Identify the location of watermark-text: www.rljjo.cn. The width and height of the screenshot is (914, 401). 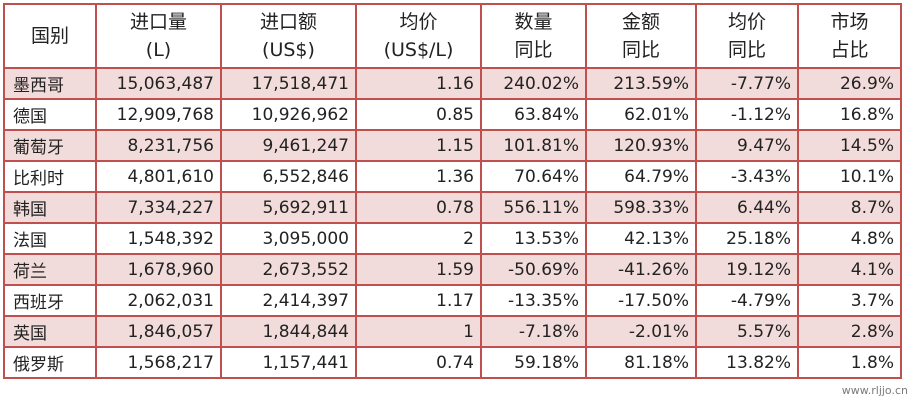
(874, 390).